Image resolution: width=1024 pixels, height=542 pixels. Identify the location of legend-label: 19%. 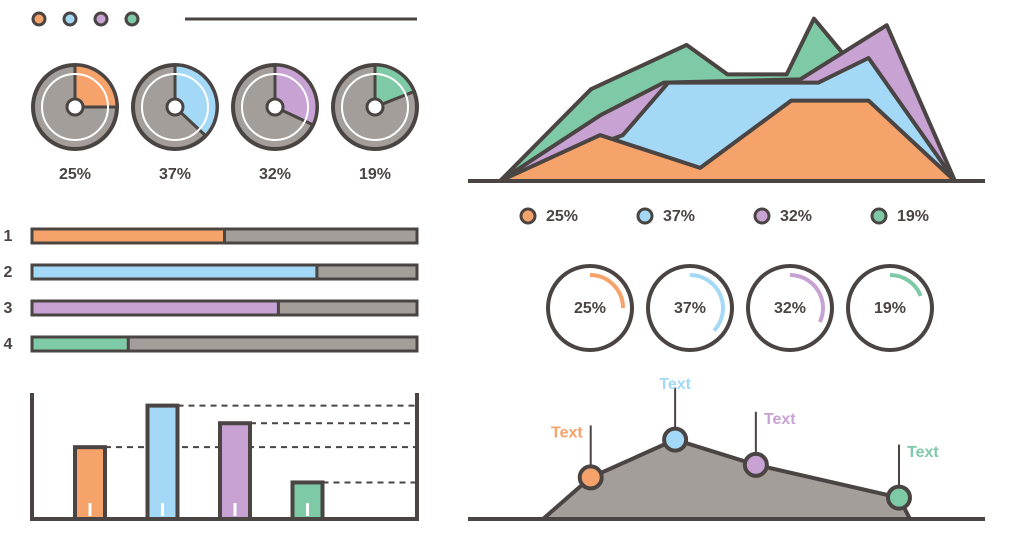
(913, 216).